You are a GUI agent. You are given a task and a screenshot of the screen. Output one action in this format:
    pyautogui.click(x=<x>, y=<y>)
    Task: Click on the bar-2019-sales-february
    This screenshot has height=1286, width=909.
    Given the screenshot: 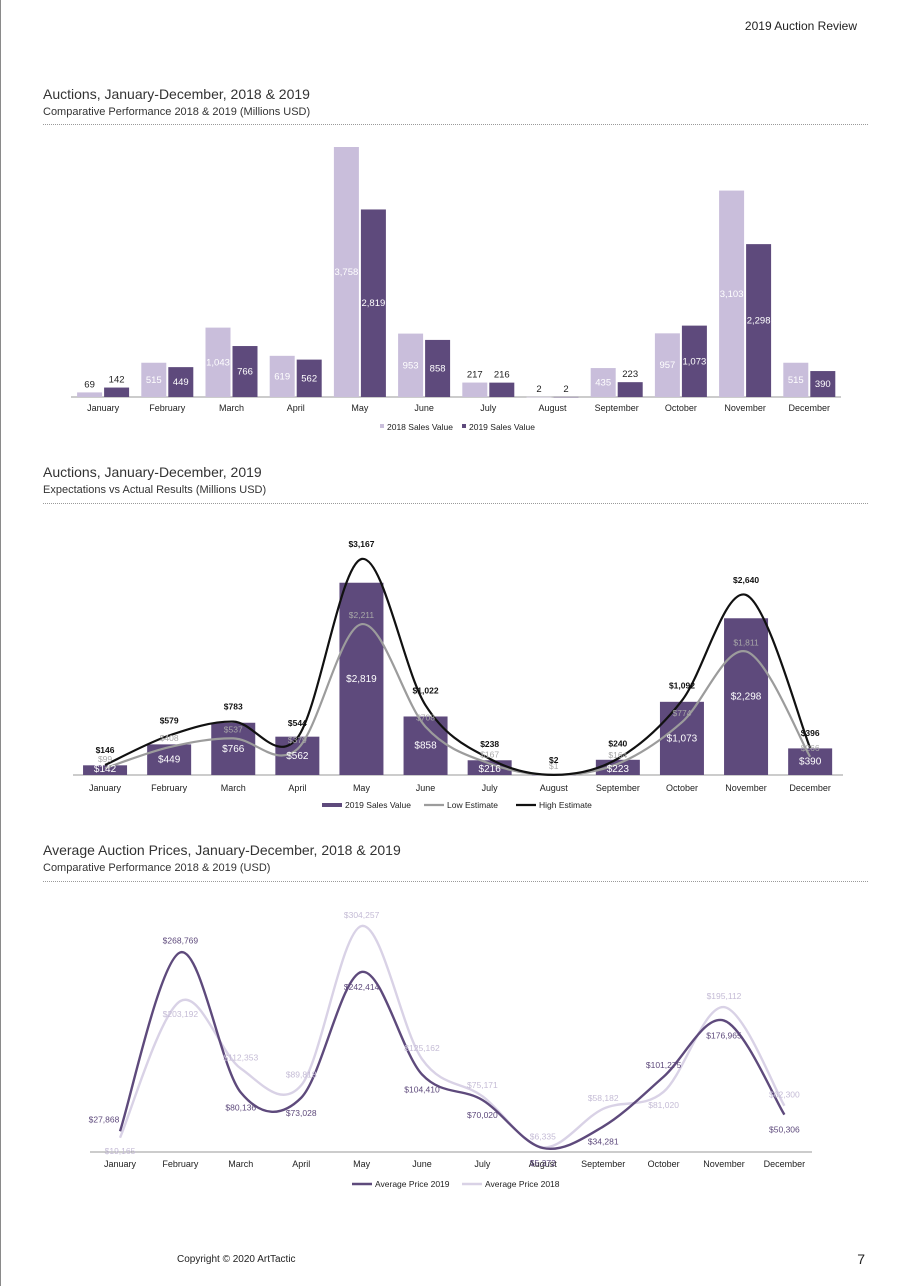 What is the action you would take?
    pyautogui.click(x=169, y=759)
    